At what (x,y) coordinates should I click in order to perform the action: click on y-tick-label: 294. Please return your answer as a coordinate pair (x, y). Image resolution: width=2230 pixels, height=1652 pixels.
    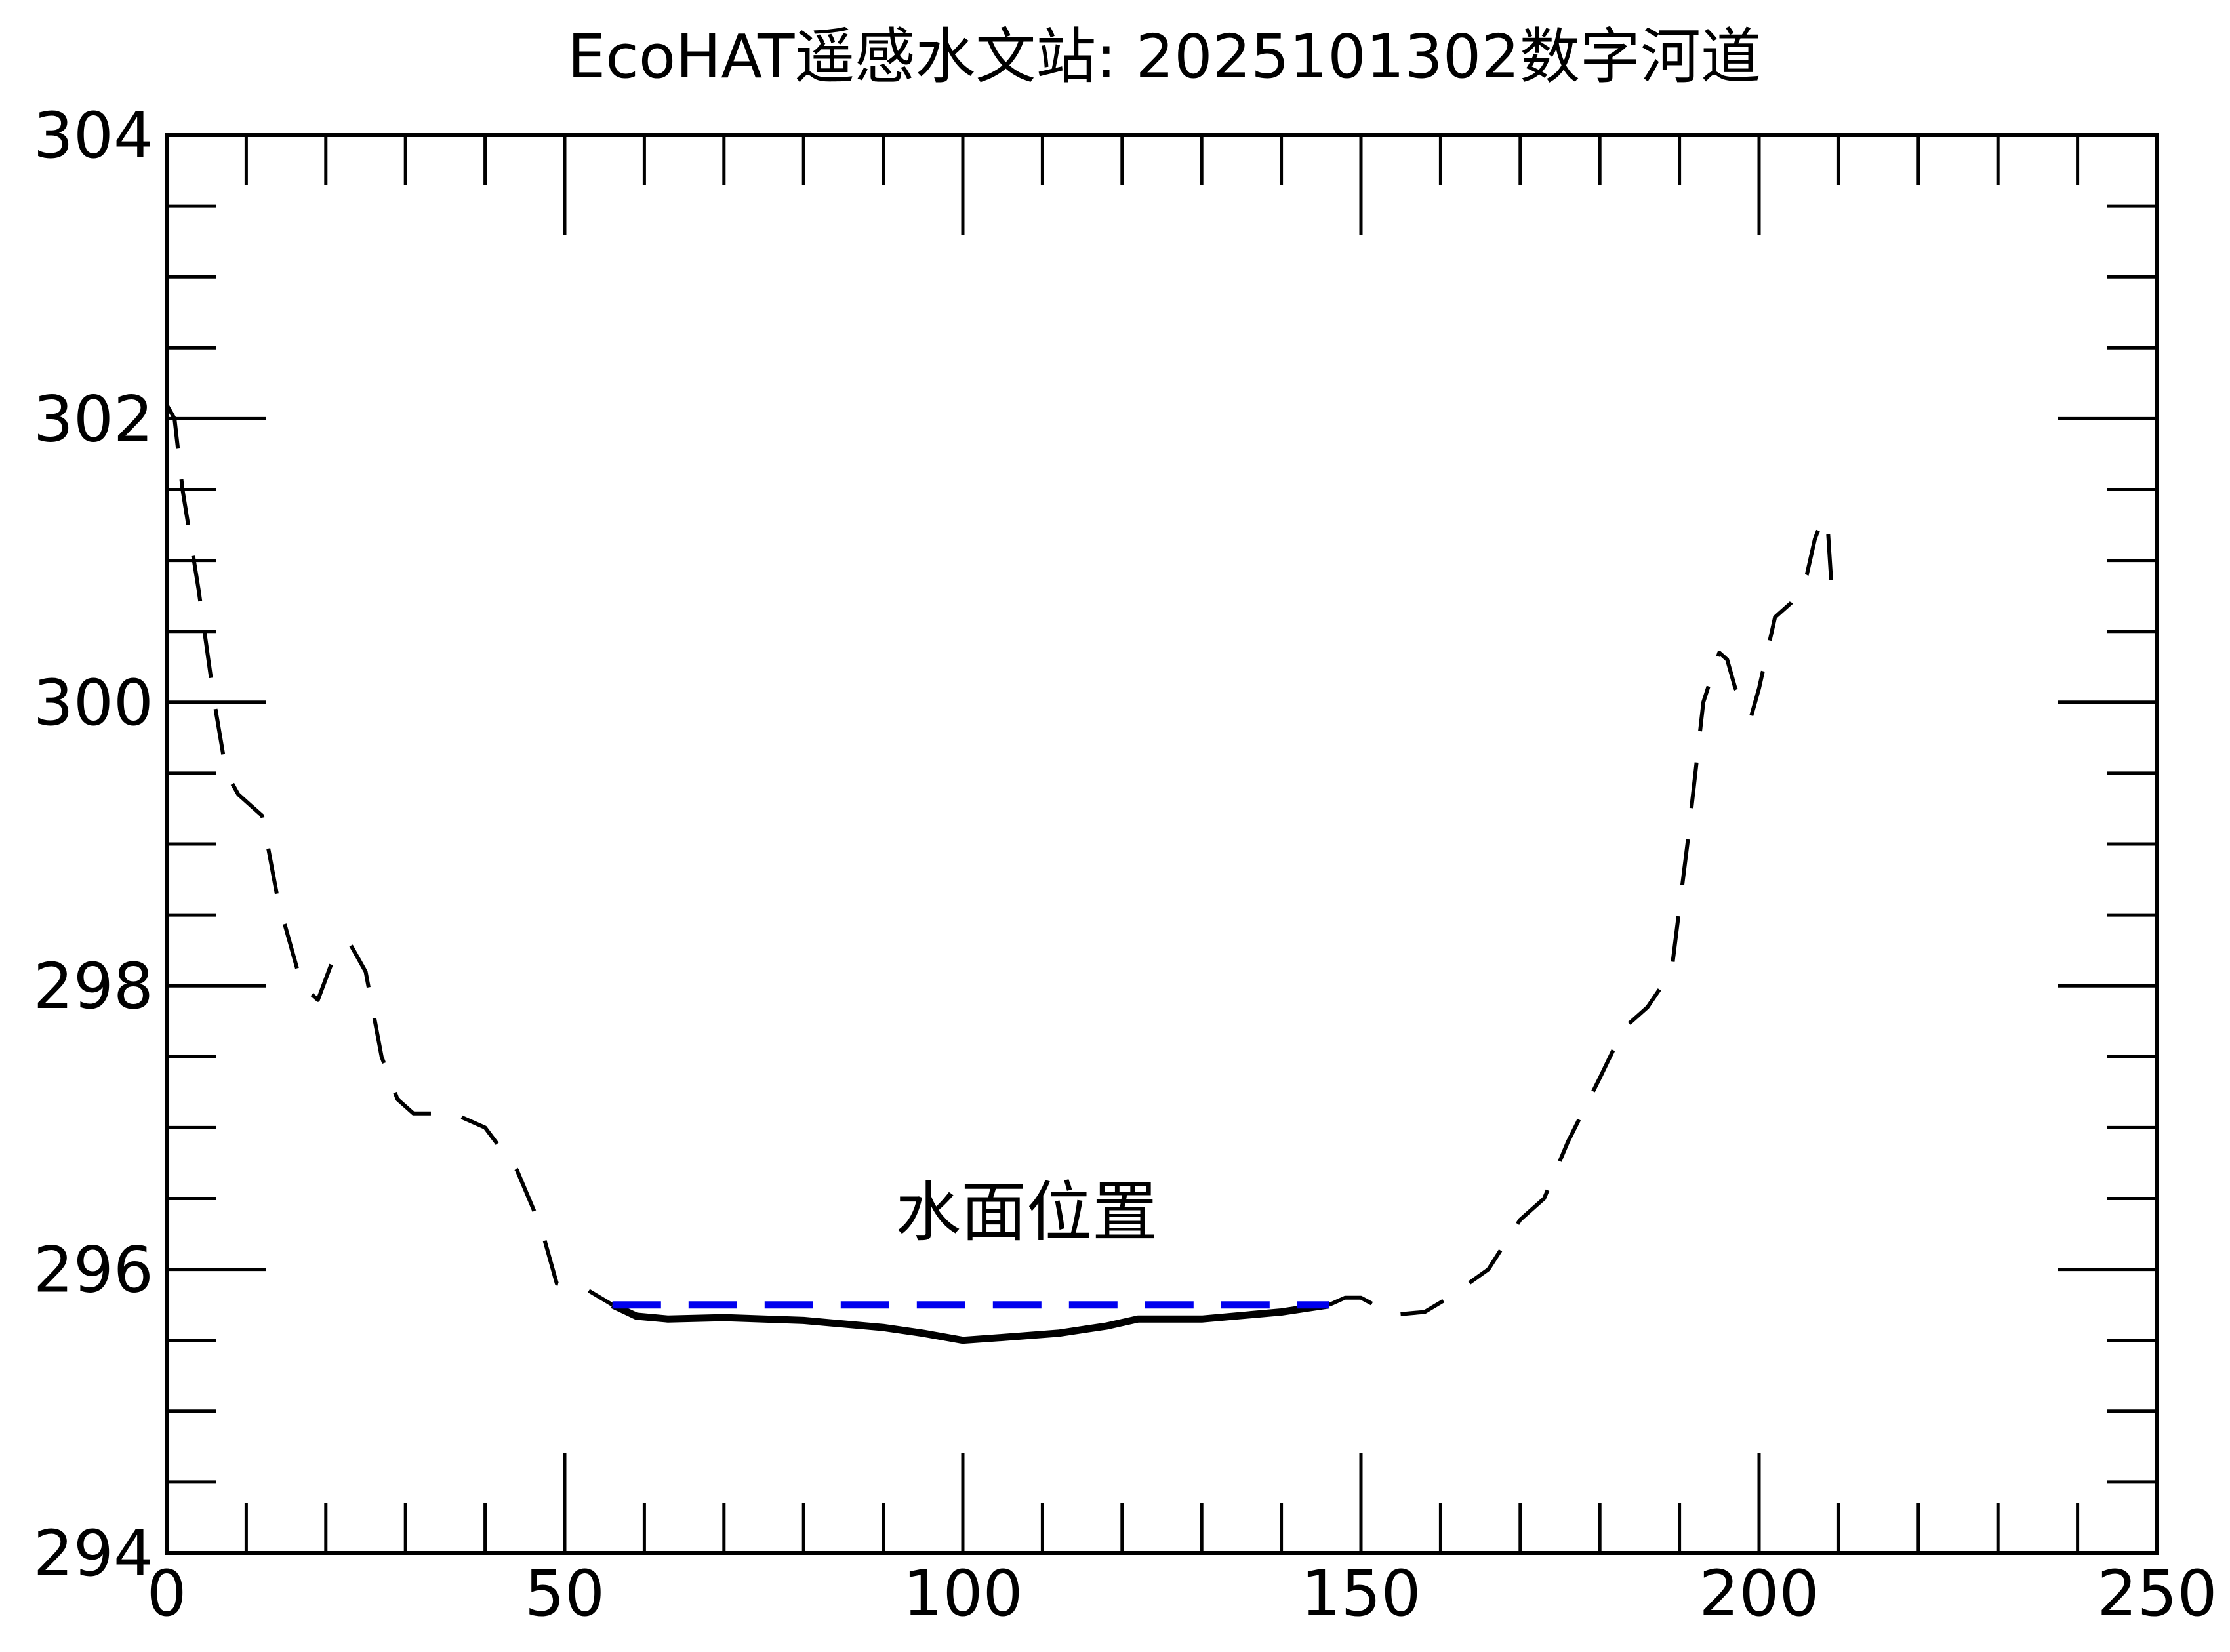
    Looking at the image, I should click on (93, 1554).